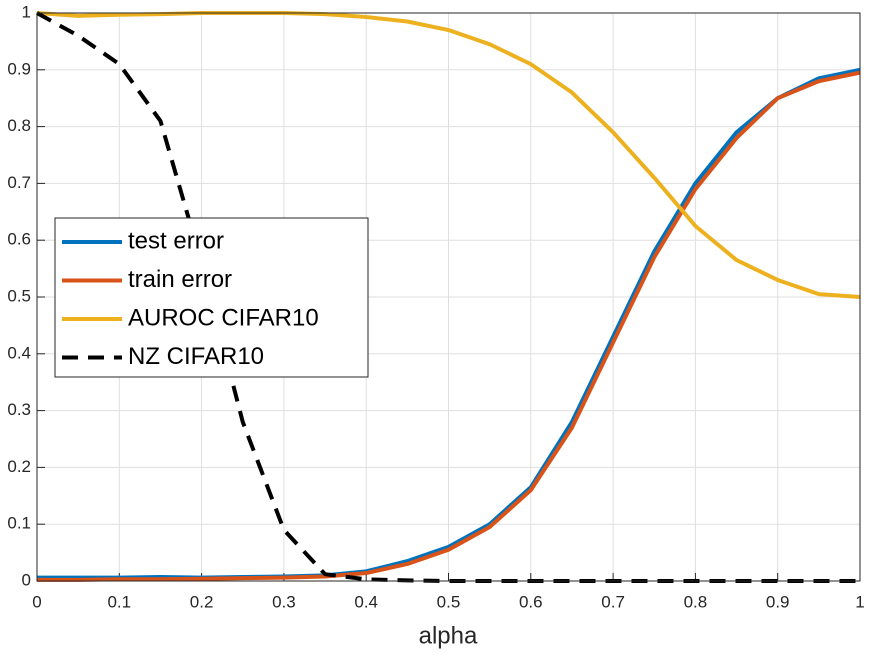 The image size is (875, 656). Describe the element at coordinates (859, 601) in the screenshot. I see `x-tick-label: 1` at that location.